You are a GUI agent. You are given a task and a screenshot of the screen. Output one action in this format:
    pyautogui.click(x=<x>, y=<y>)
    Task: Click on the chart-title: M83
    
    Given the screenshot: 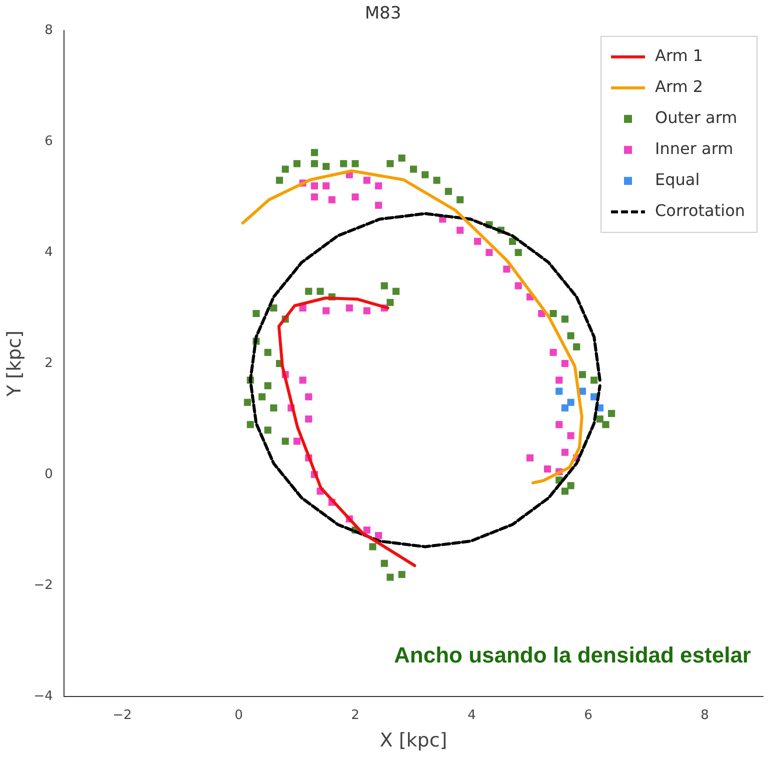 What is the action you would take?
    pyautogui.click(x=383, y=14)
    